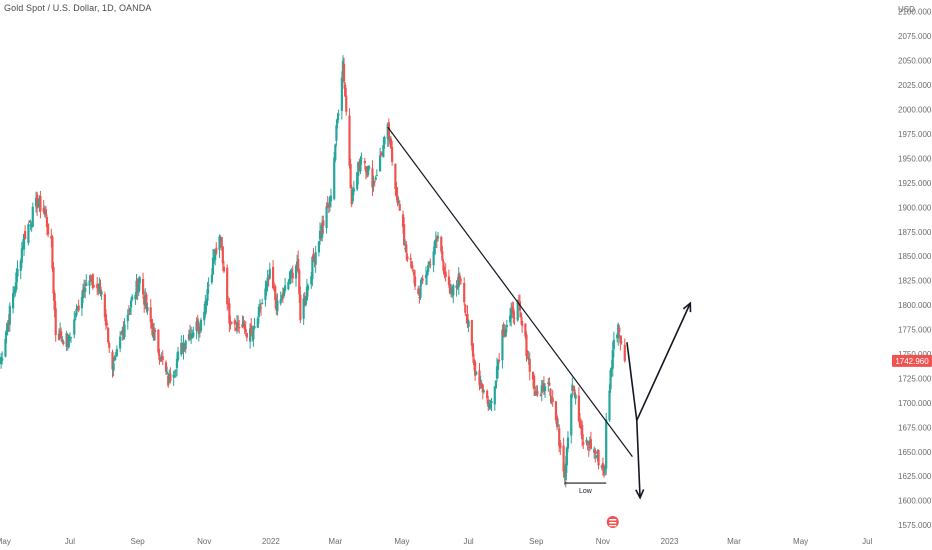  Describe the element at coordinates (915, 452) in the screenshot. I see `price-tick-label: 1650.000` at that location.